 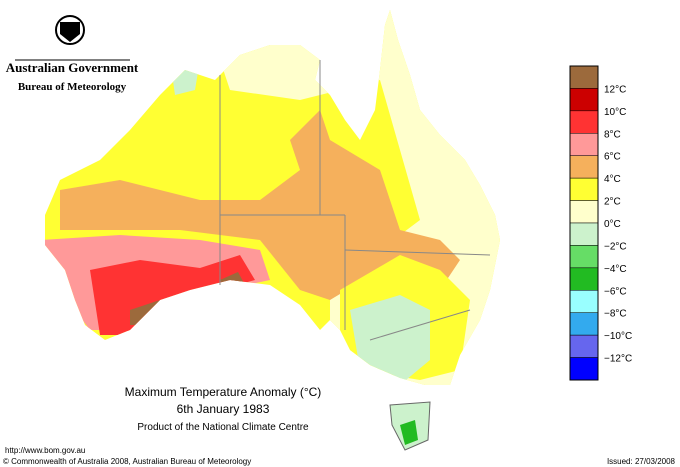 I want to click on legend-frame, so click(x=584, y=223).